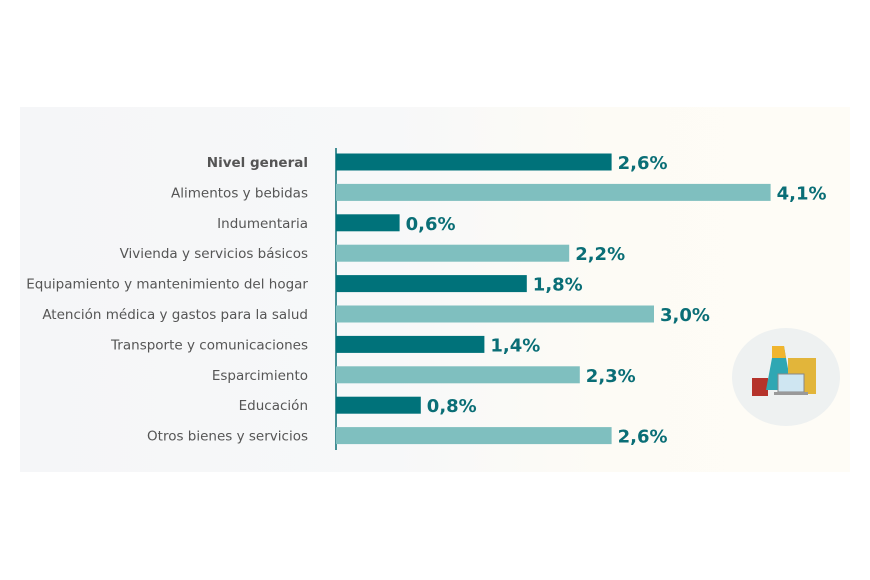 Image resolution: width=870 pixels, height=580 pixels. Describe the element at coordinates (431, 224) in the screenshot. I see `value-label: 0,6%` at that location.